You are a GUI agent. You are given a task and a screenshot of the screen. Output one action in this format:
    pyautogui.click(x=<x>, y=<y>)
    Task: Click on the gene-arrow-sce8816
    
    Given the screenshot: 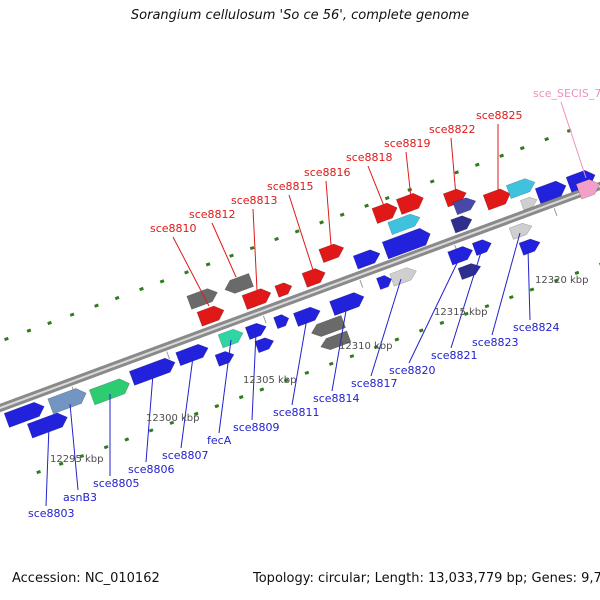 What is the action you would take?
    pyautogui.click(x=332, y=252)
    